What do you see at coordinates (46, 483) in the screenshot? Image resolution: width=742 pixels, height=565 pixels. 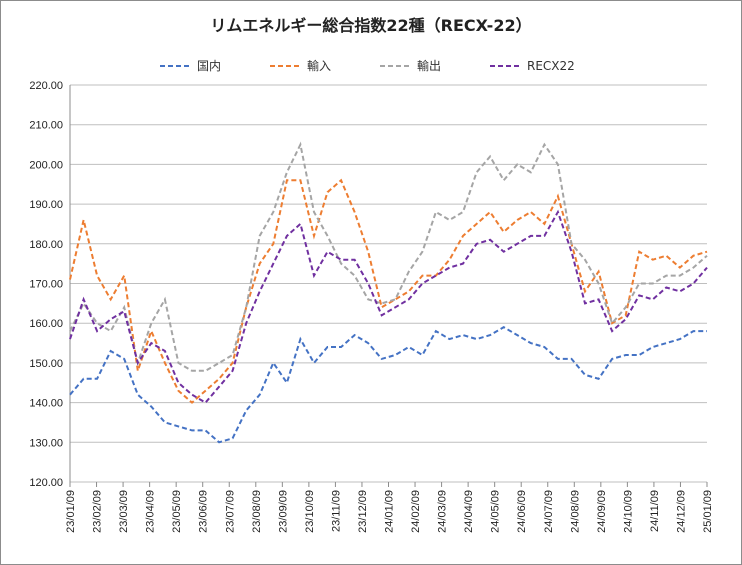 I see `y-tick-label: 120.00` at bounding box center [46, 483].